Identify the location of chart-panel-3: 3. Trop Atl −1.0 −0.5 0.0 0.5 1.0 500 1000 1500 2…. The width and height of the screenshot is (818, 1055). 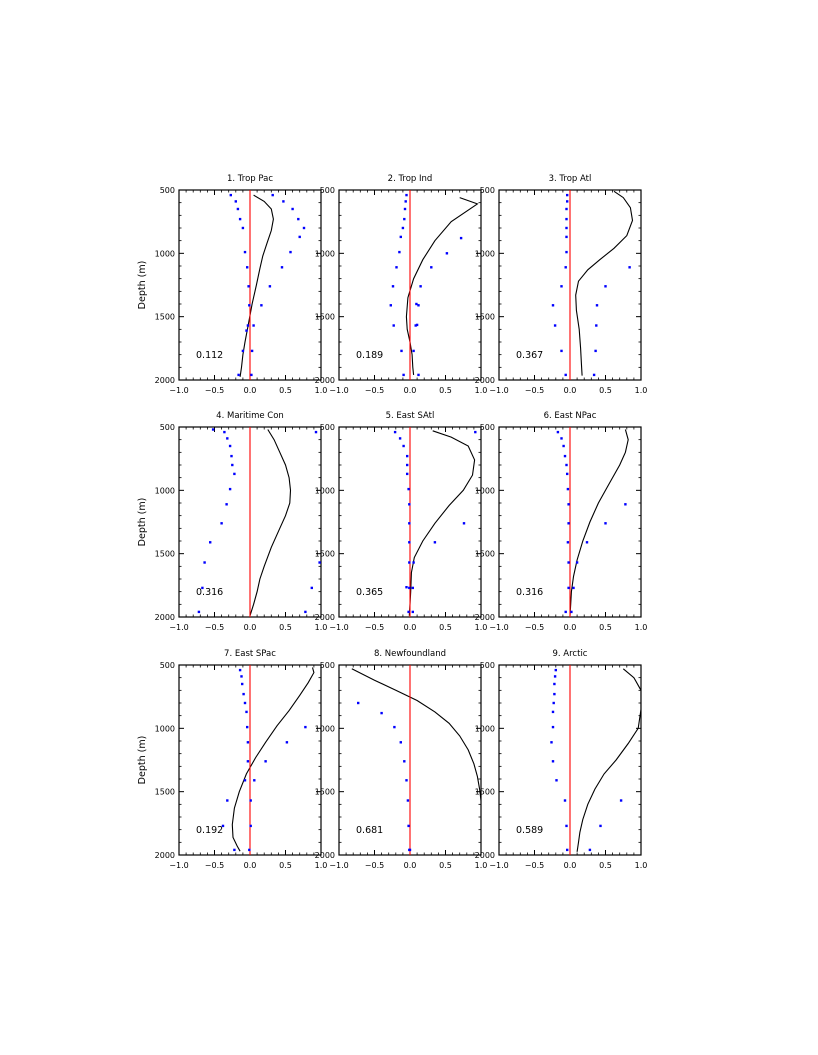
(561, 284).